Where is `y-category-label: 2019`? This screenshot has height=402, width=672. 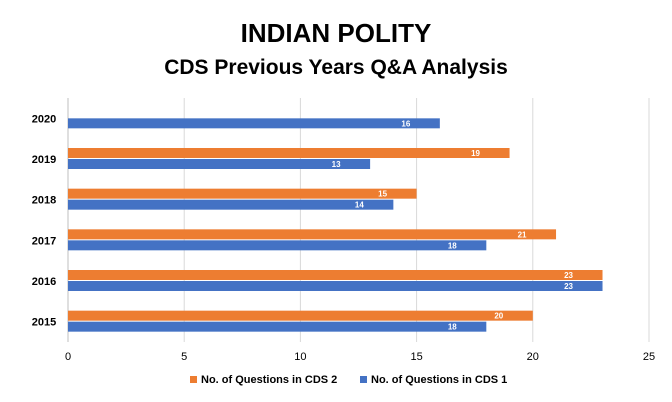 y-category-label: 2019 is located at coordinates (44, 160).